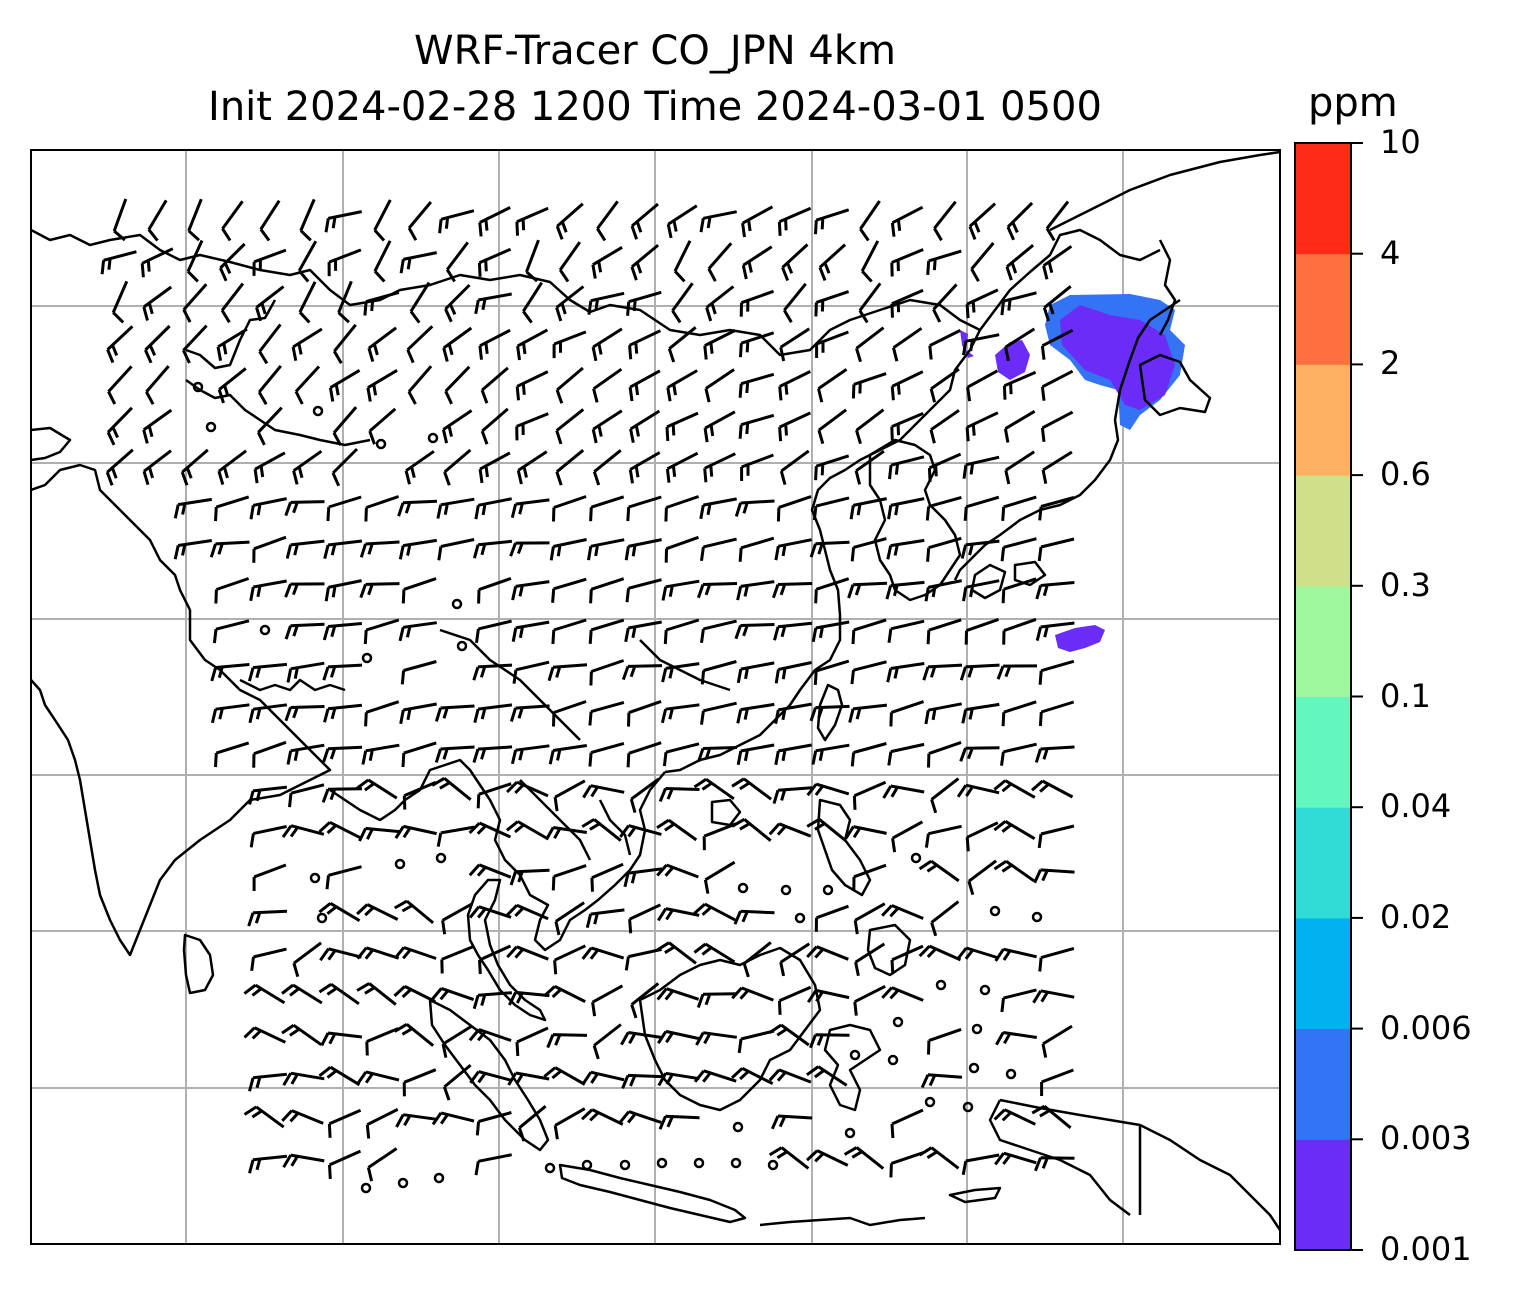 This screenshot has width=1528, height=1306. I want to click on java, so click(652, 1193).